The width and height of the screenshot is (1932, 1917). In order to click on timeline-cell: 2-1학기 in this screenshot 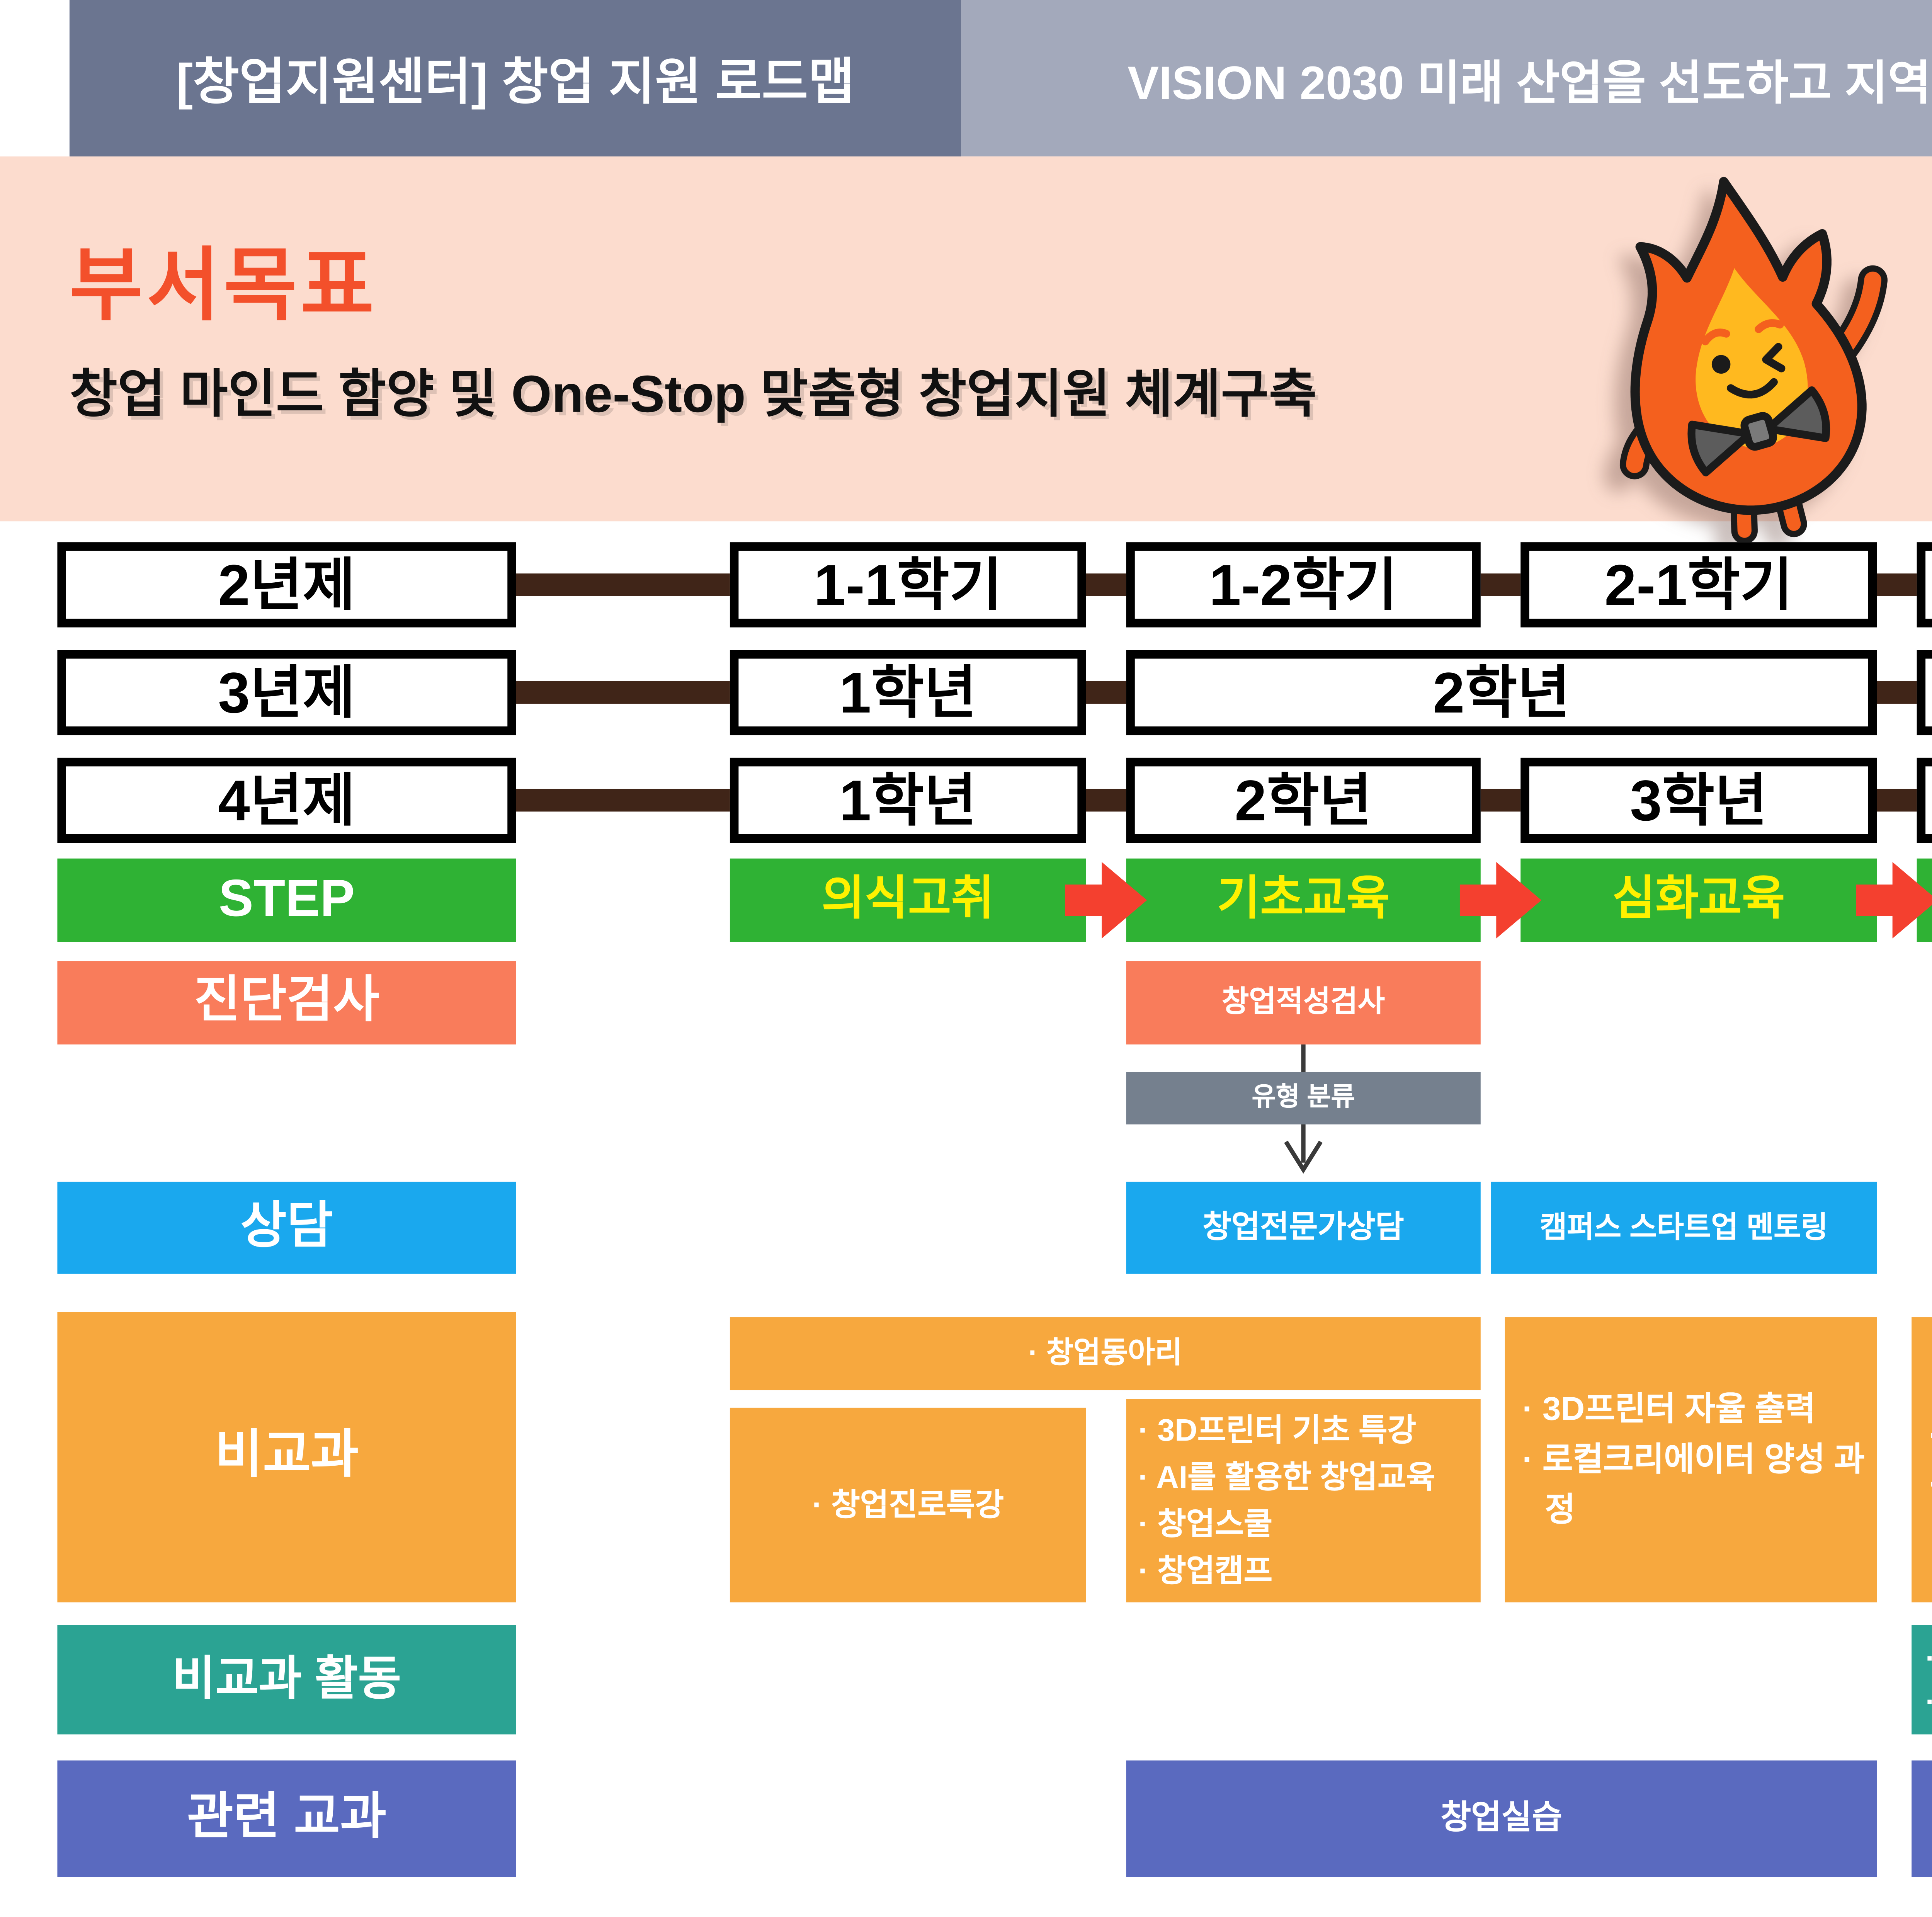, I will do `click(1699, 585)`.